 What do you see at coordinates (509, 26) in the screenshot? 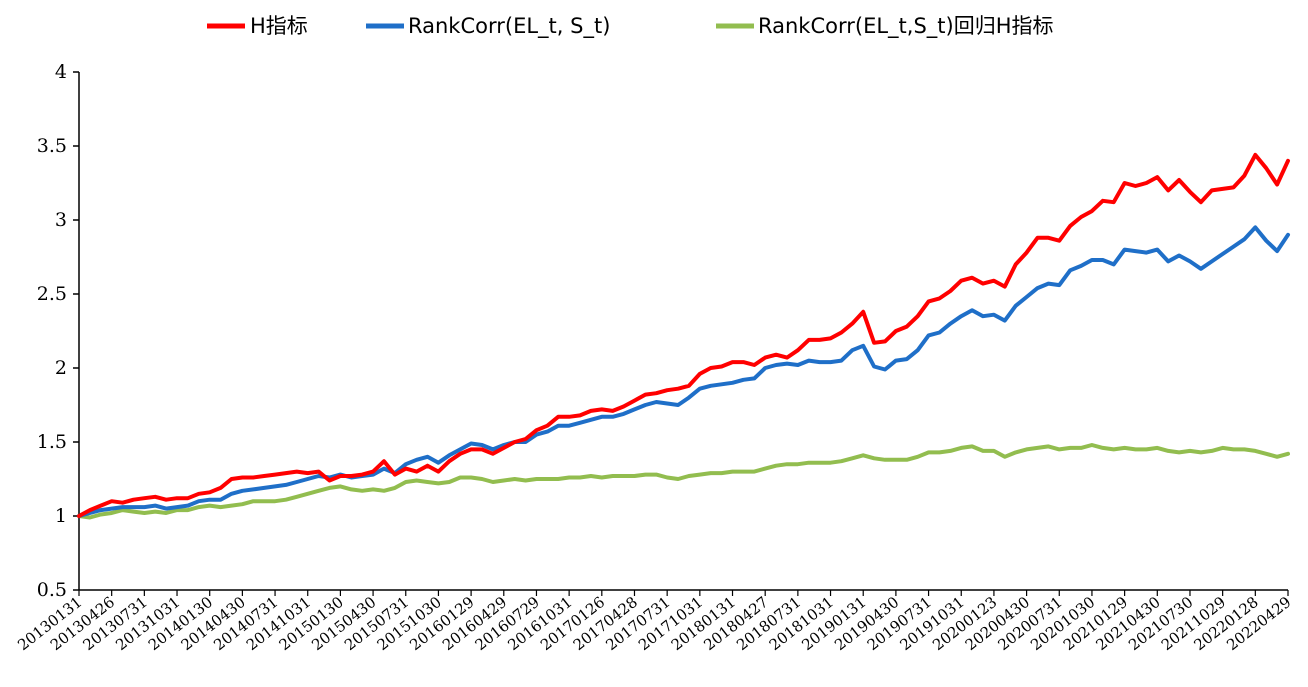
I see `legend-label-1: RankCorr(EL_t, S_t)` at bounding box center [509, 26].